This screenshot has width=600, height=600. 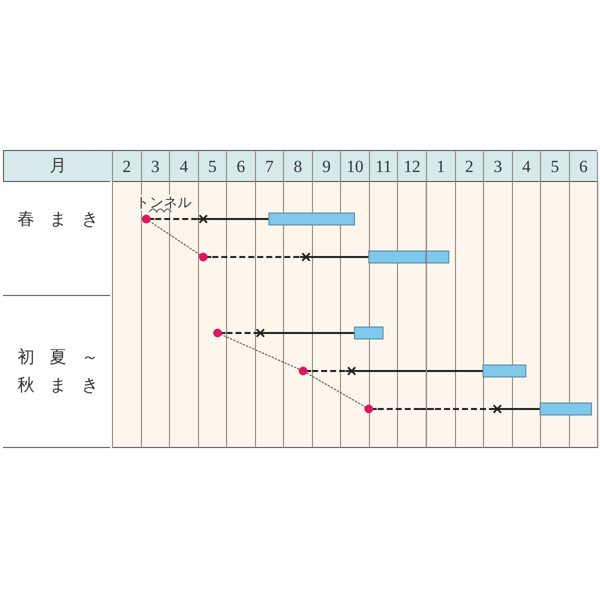 What do you see at coordinates (383, 166) in the screenshot?
I see `x-tick-label: 11` at bounding box center [383, 166].